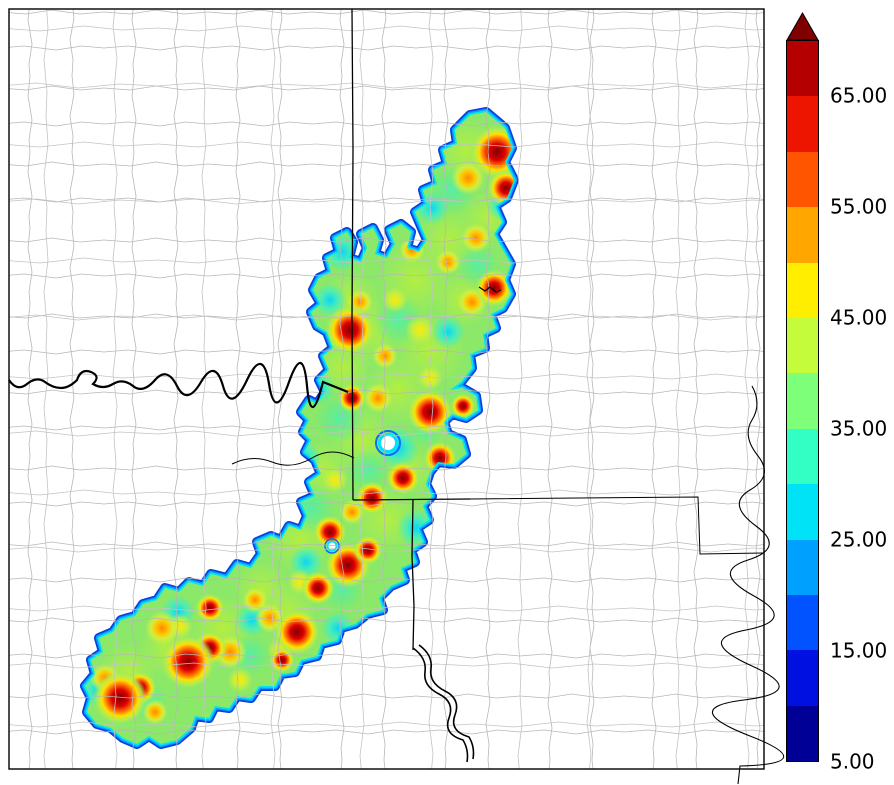 This screenshot has width=894, height=785. Describe the element at coordinates (840, 394) in the screenshot. I see `colorbar: 65.00 55.00 45.00 35.00 25.00 15.00 5.00` at that location.